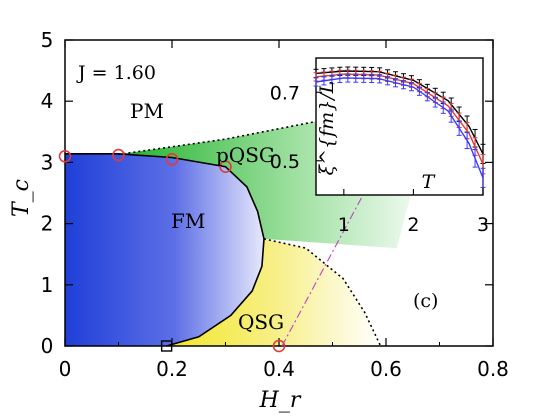 The height and width of the screenshot is (416, 540). What do you see at coordinates (116, 73) in the screenshot?
I see `annotation-j: J = 1.60` at bounding box center [116, 73].